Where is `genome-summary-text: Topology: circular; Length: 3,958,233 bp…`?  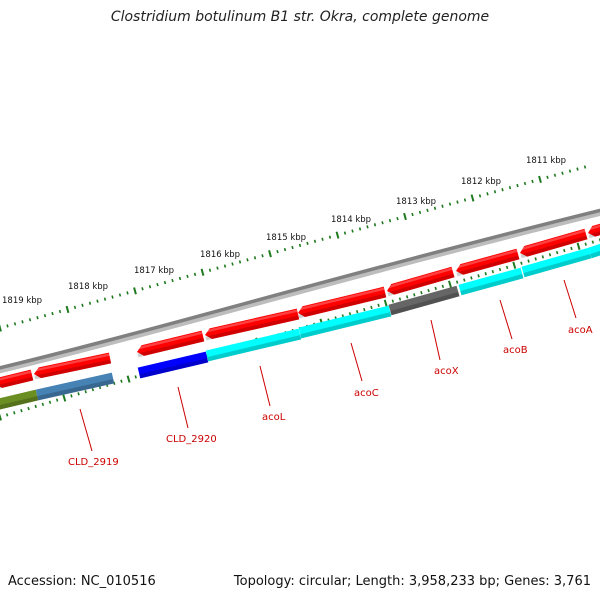
genome-summary-text: Topology: circular; Length: 3,958,233 bp… is located at coordinates (412, 581).